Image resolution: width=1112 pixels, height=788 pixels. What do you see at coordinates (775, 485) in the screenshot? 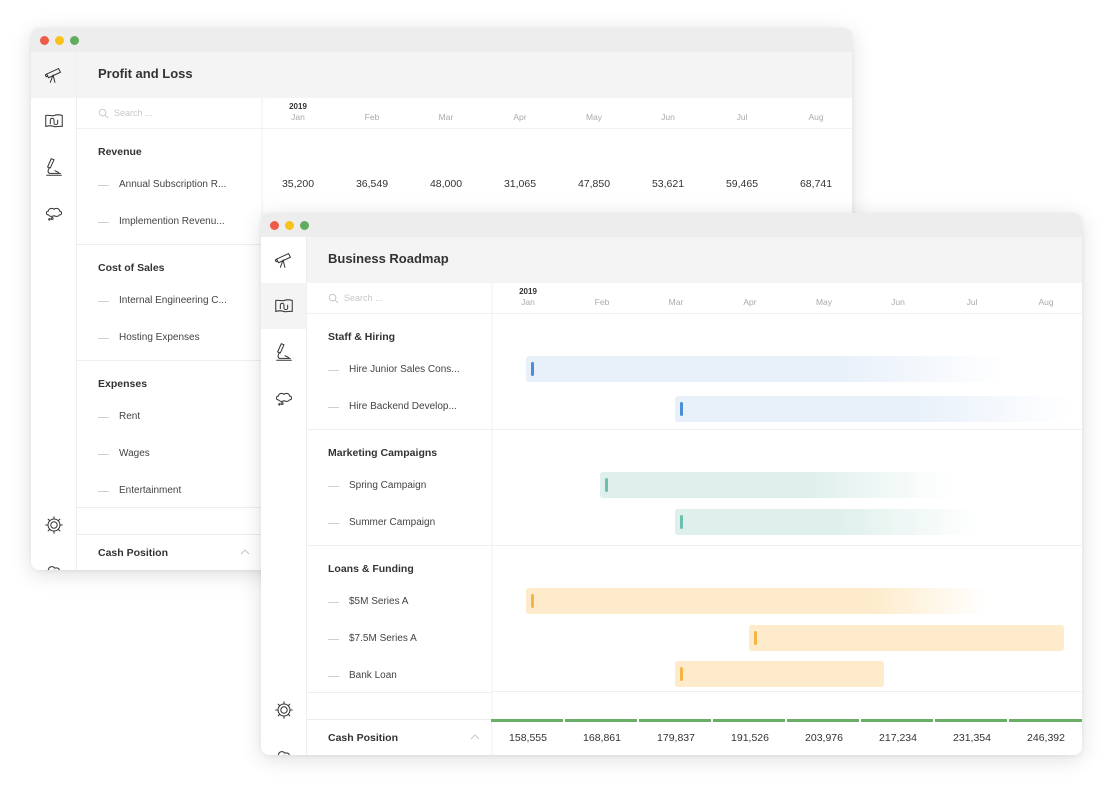
I see `roadmap-bar-spring-campaign` at bounding box center [775, 485].